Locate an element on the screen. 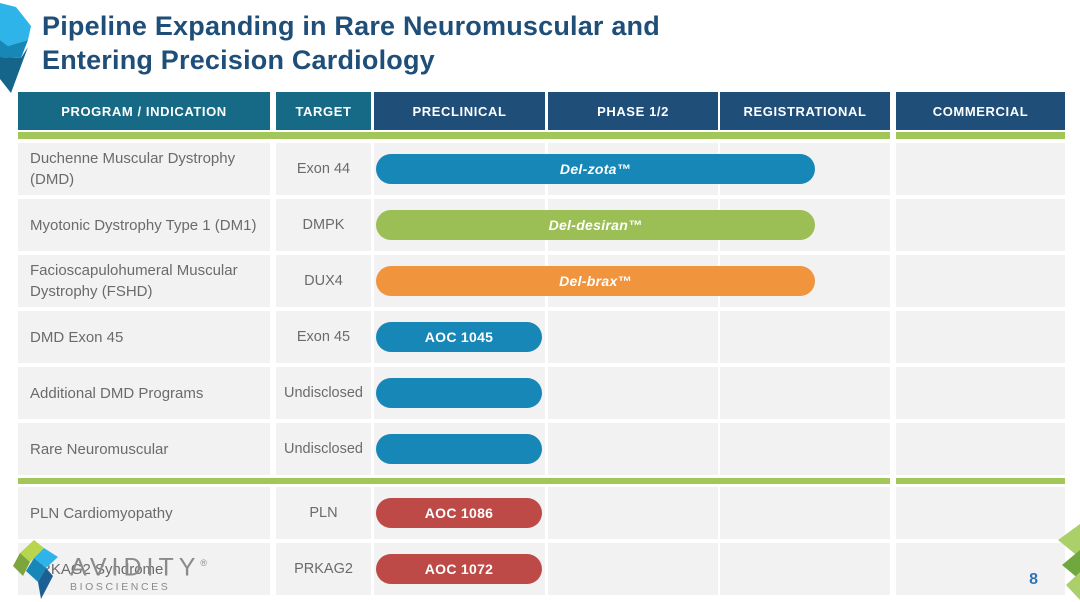 The width and height of the screenshot is (1080, 602). page-title-line2: Entering Precision Cardiology is located at coordinates (238, 60).